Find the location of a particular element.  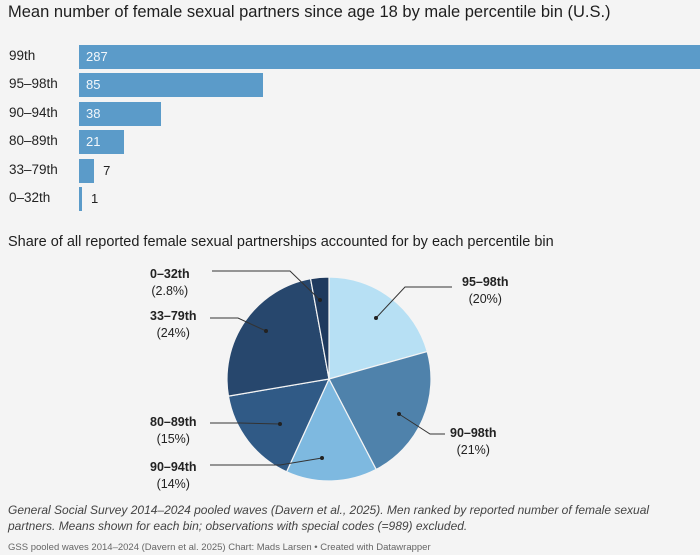

bar-row: 33–79th 7 is located at coordinates (350, 170).